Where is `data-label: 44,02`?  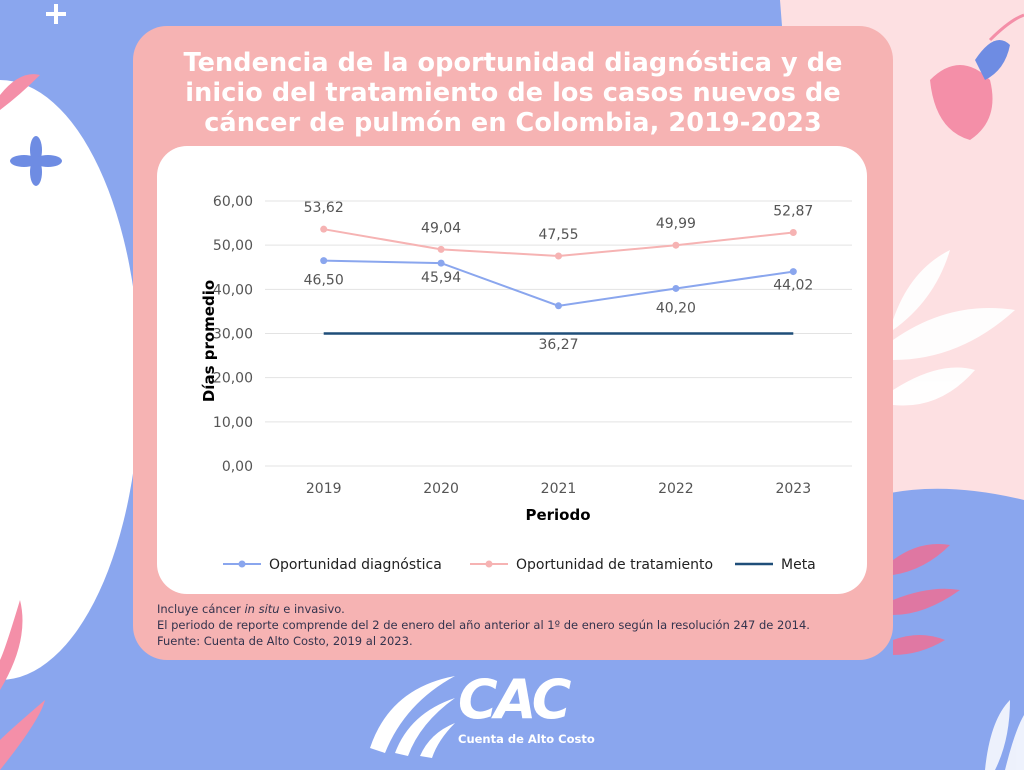 data-label: 44,02 is located at coordinates (793, 286).